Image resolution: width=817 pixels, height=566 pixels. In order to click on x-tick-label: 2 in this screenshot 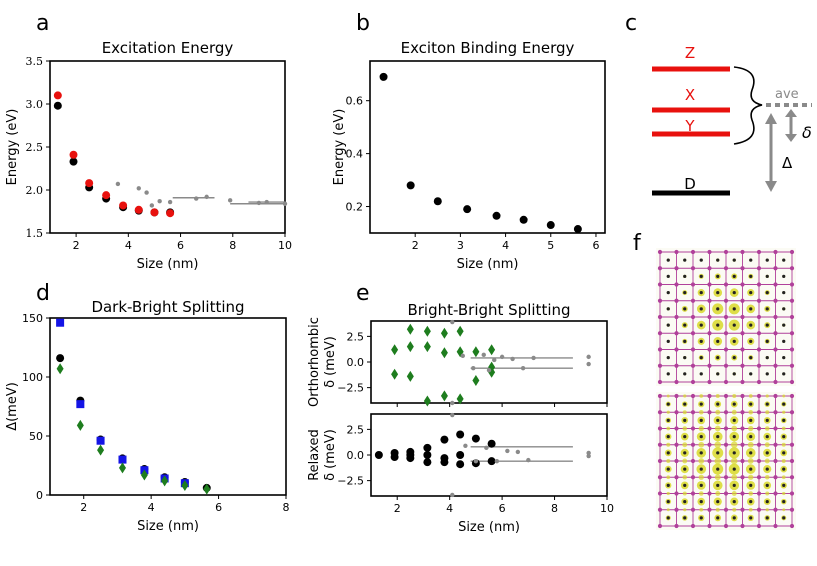, I will do `click(415, 245)`.